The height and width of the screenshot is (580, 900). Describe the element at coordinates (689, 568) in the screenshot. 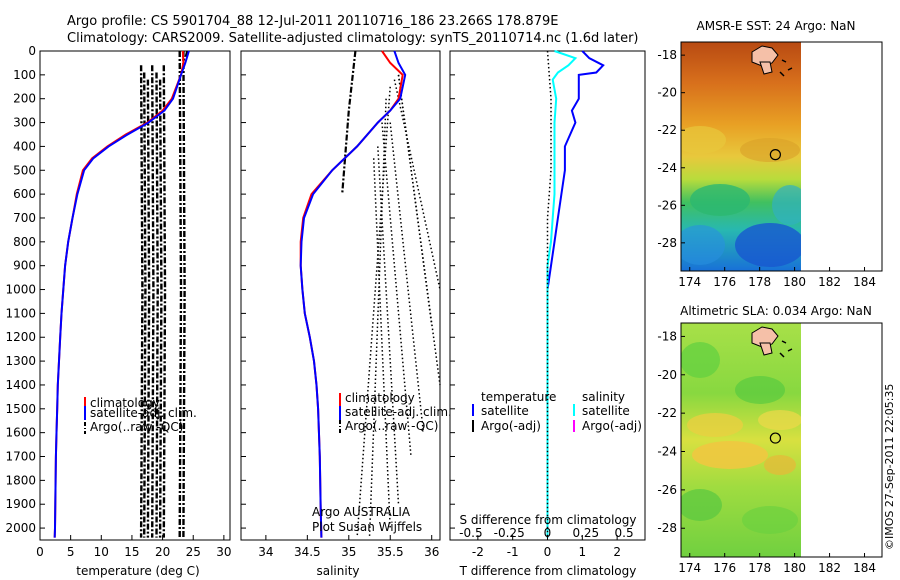

I see `map-x-tick-label: 174` at that location.